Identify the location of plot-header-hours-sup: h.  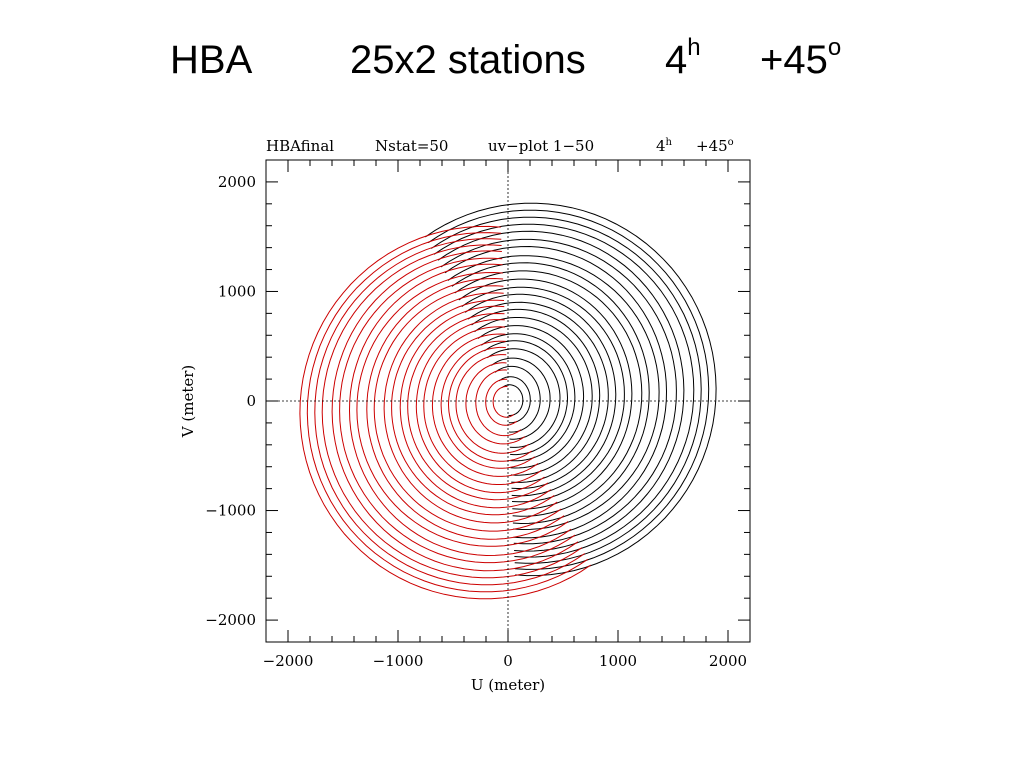
(669, 142).